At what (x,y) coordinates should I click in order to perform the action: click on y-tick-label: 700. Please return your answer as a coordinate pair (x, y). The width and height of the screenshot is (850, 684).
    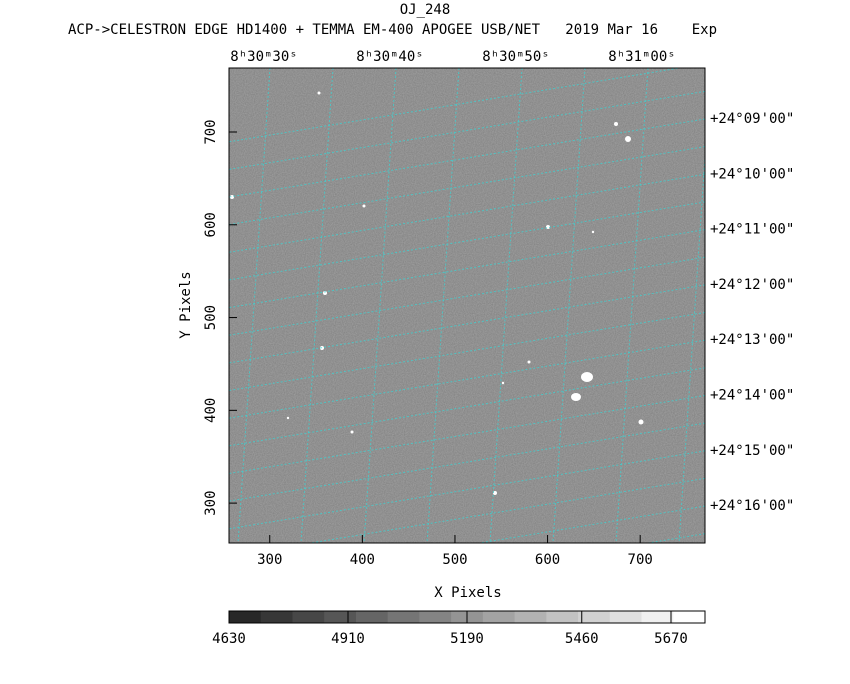
    Looking at the image, I should click on (211, 131).